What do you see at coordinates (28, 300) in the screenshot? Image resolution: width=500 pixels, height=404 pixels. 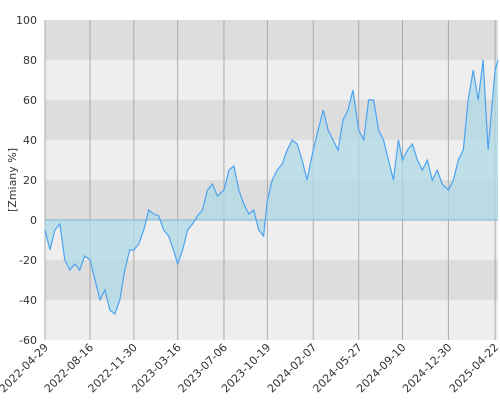 I see `y-tick-label: -40` at bounding box center [28, 300].